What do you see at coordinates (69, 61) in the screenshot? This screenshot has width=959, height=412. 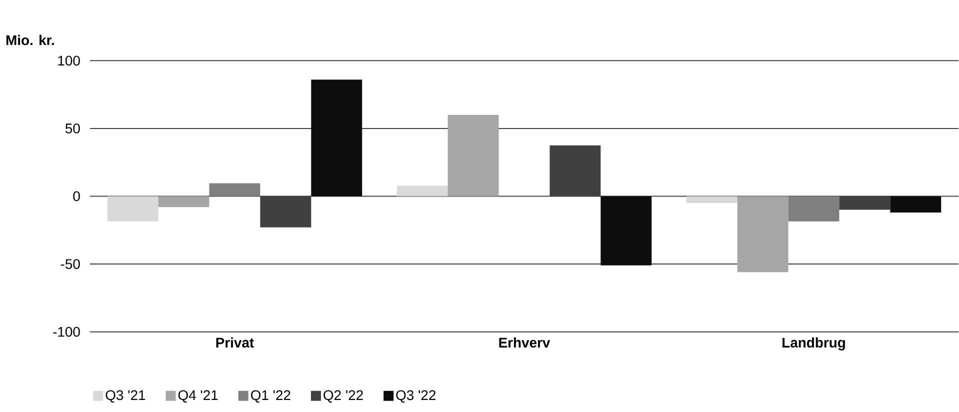 I see `y-tick-label: 100` at bounding box center [69, 61].